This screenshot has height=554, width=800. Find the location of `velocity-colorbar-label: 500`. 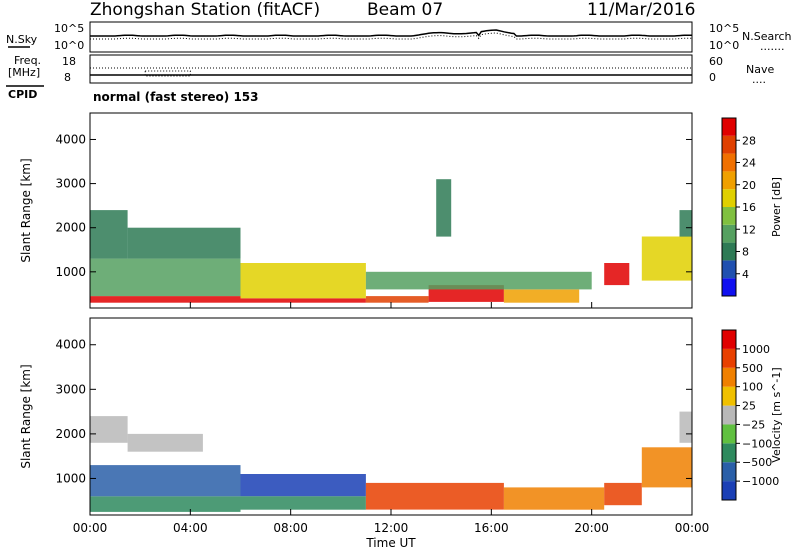

velocity-colorbar-label: 500 is located at coordinates (752, 368).